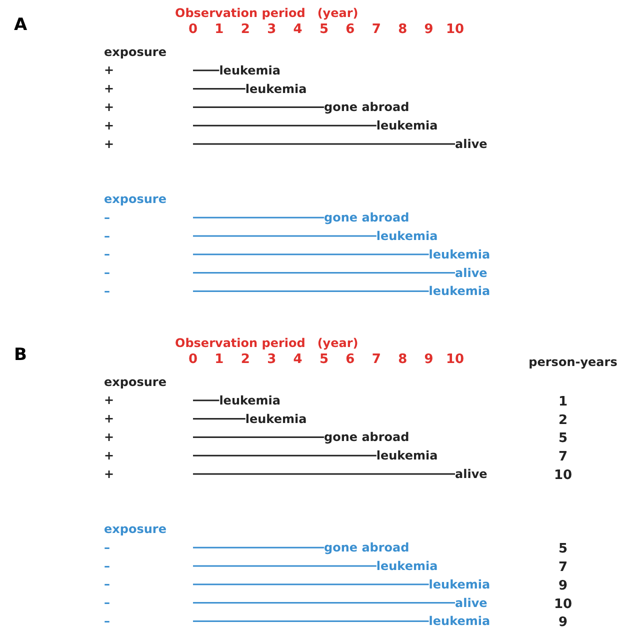  I want to click on text: person-years, so click(573, 362).